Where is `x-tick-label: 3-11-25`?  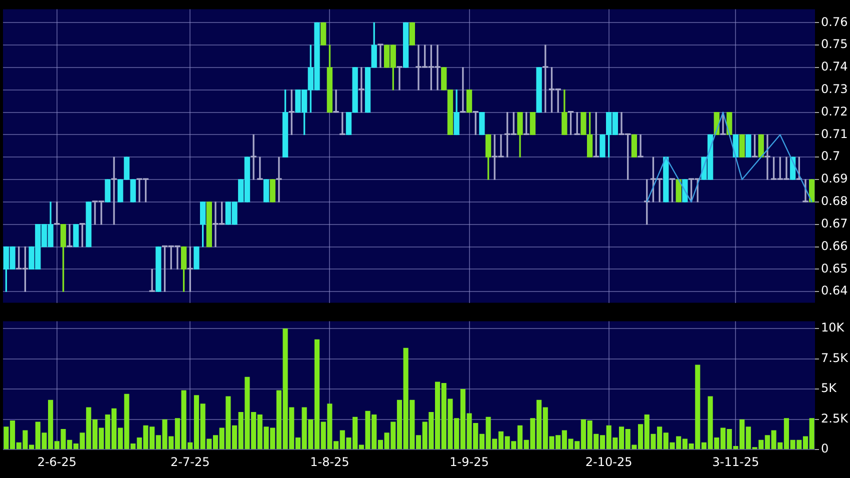 x-tick-label: 3-11-25 is located at coordinates (736, 461).